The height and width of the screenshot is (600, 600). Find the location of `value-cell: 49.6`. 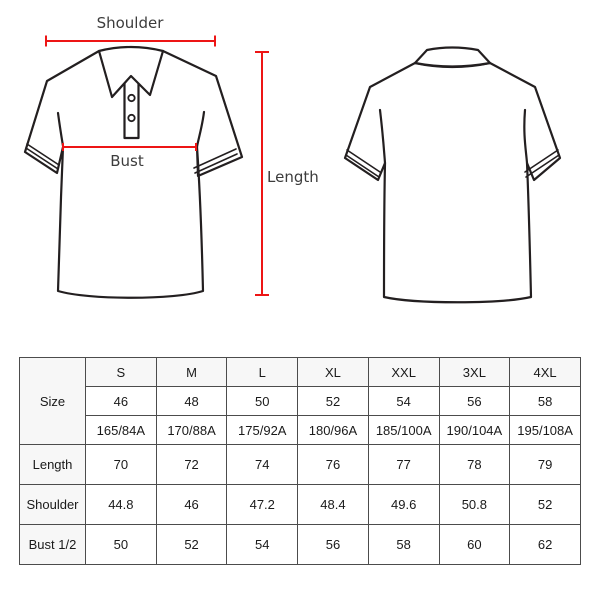

value-cell: 49.6 is located at coordinates (403, 504).